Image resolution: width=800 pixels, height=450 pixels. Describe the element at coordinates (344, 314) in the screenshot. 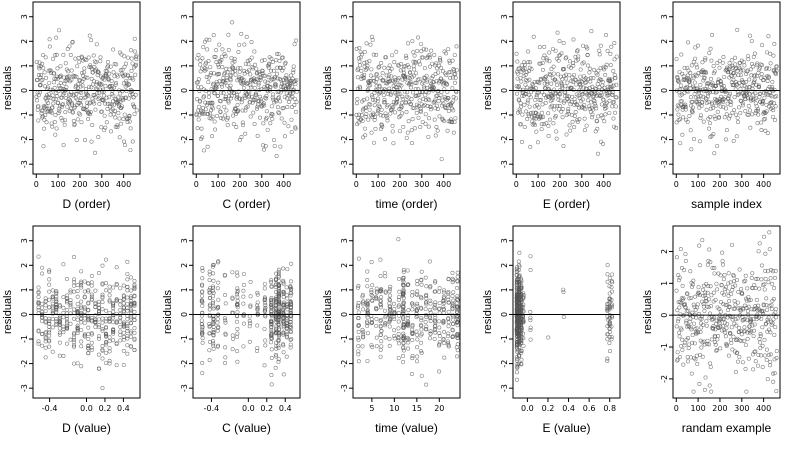

I see `y-tick-label: 0` at that location.